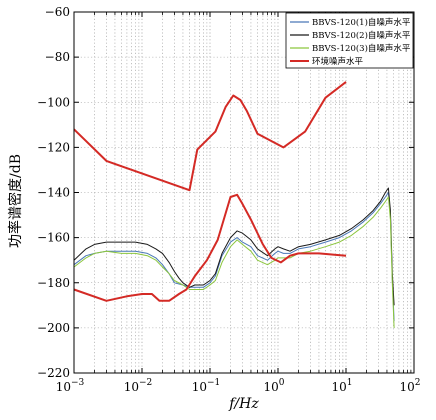 Image resolution: width=436 pixels, height=420 pixels. Describe the element at coordinates (338, 61) in the screenshot. I see `legend-label: 环境噪声水平` at that location.